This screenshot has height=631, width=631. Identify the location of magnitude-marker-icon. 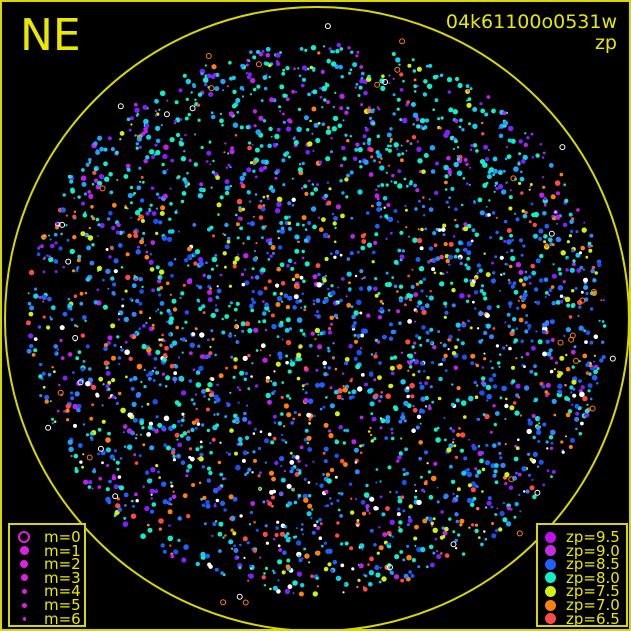
(24, 605).